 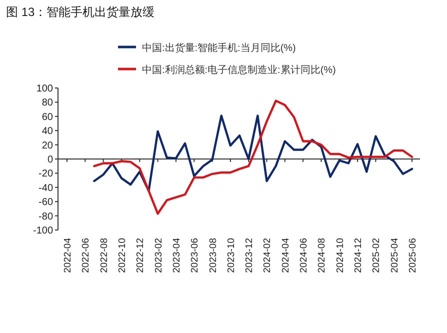 What do you see at coordinates (358, 255) in the screenshot?
I see `x-tick-label: 2024-12` at bounding box center [358, 255].